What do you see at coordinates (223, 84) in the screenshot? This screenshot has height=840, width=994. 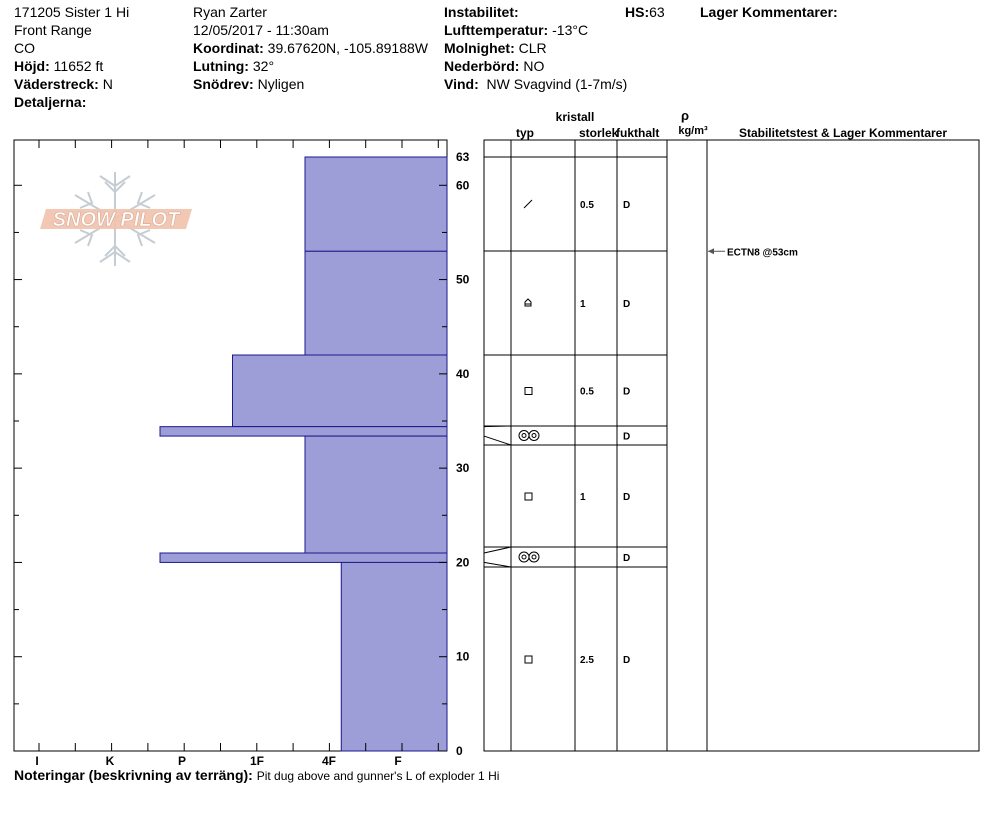 I see `drift-label: Snödrev:` at bounding box center [223, 84].